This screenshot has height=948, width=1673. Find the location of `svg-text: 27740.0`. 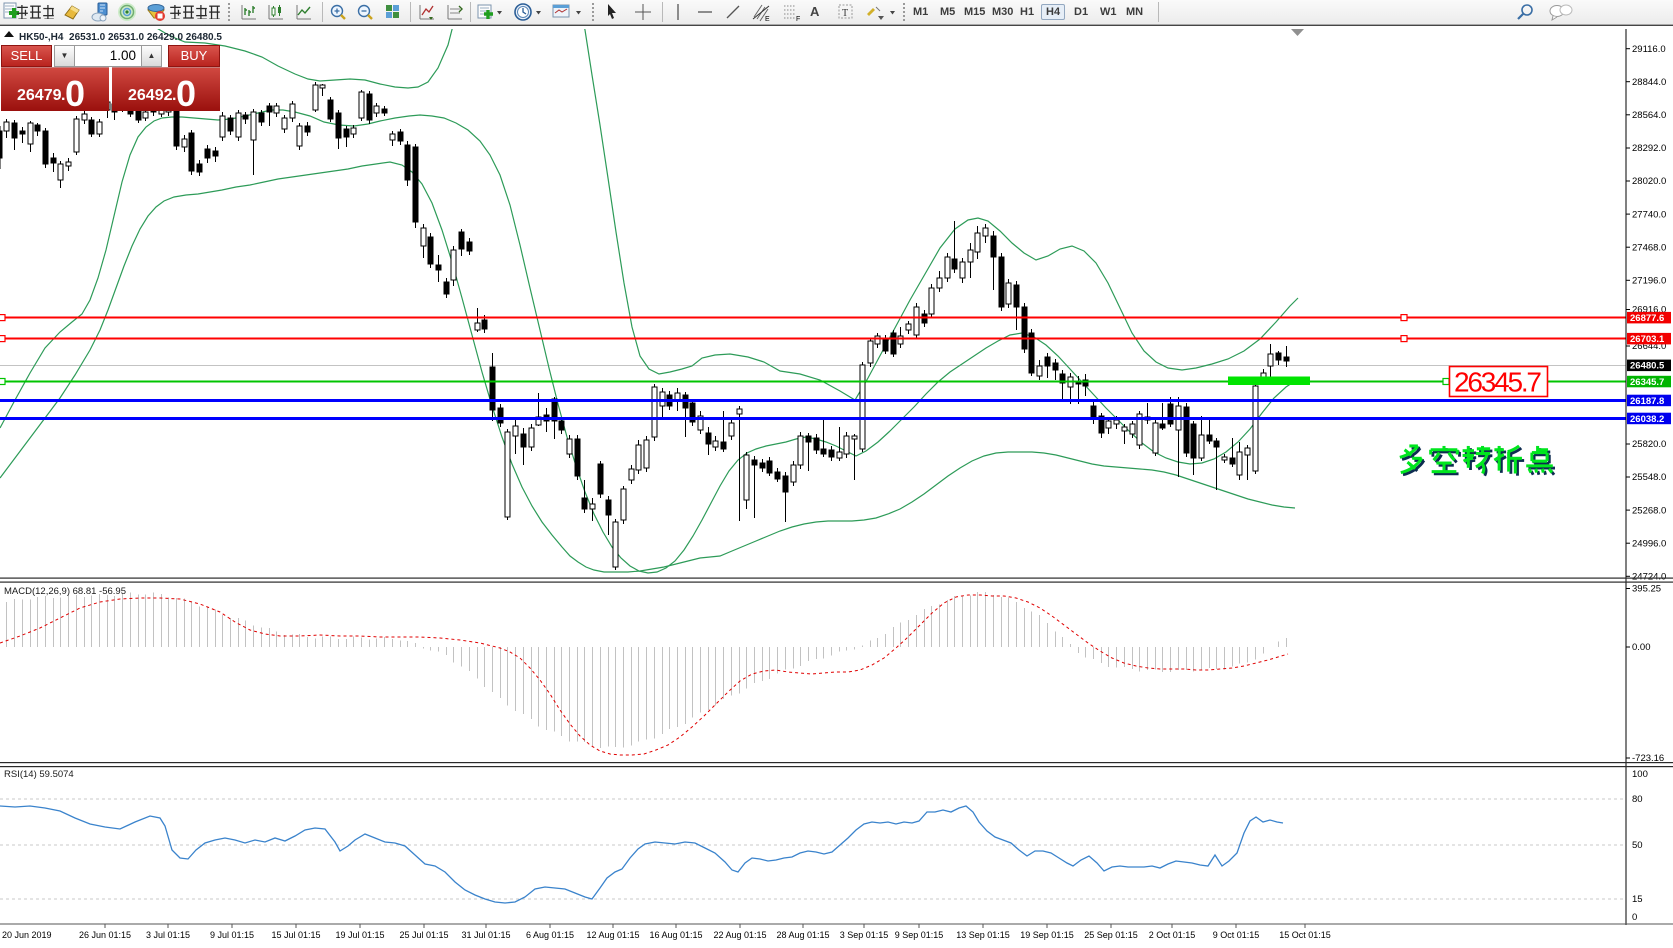

svg-text: 27740.0 is located at coordinates (1649, 214).